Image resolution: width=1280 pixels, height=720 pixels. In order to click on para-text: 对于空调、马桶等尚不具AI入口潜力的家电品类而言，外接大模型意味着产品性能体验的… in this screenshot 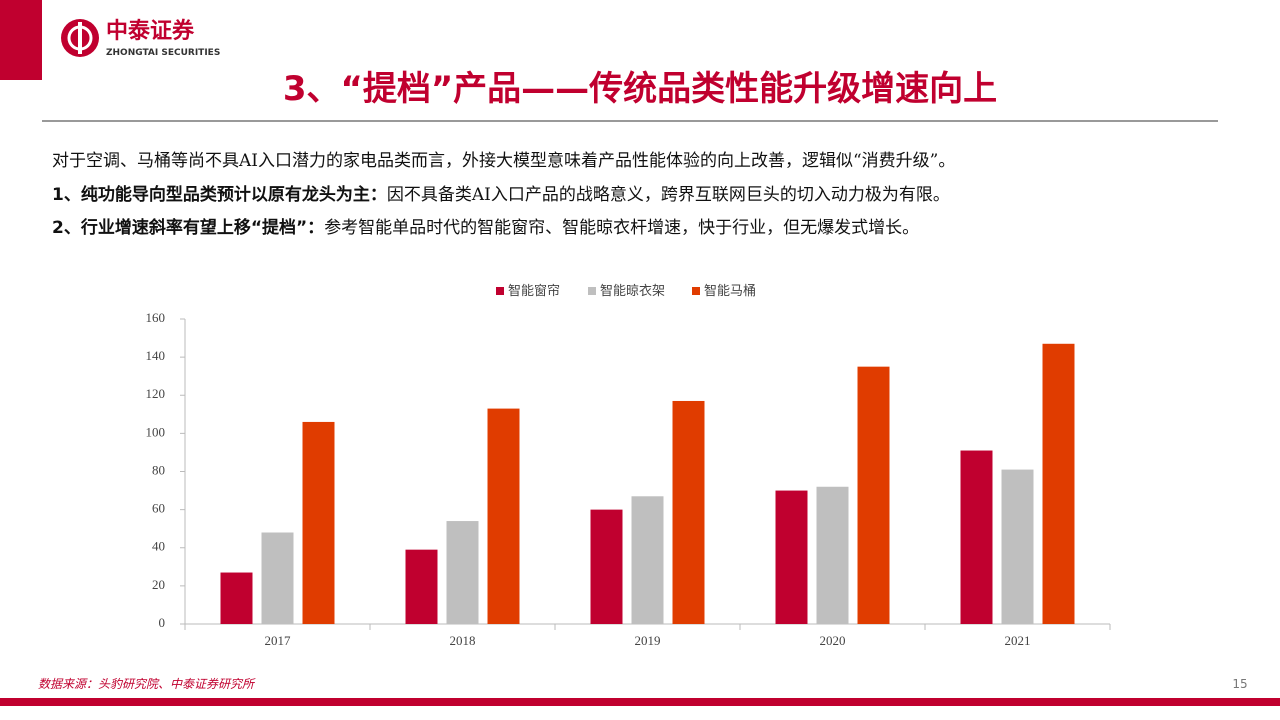, I will do `click(504, 161)`.